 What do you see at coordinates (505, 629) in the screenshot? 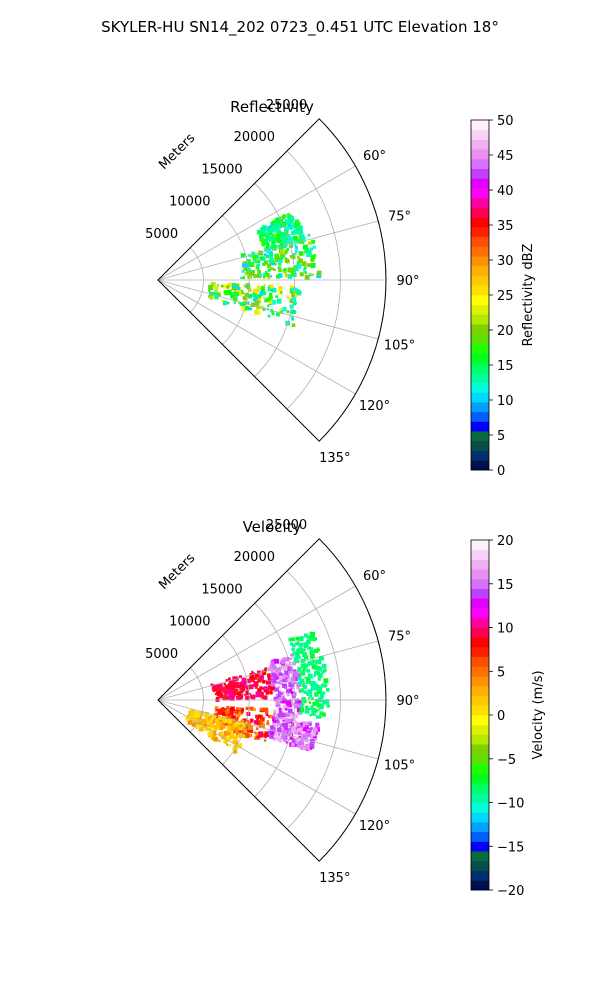
I see `velocity-colorbar-tick-label: 10` at bounding box center [505, 629].